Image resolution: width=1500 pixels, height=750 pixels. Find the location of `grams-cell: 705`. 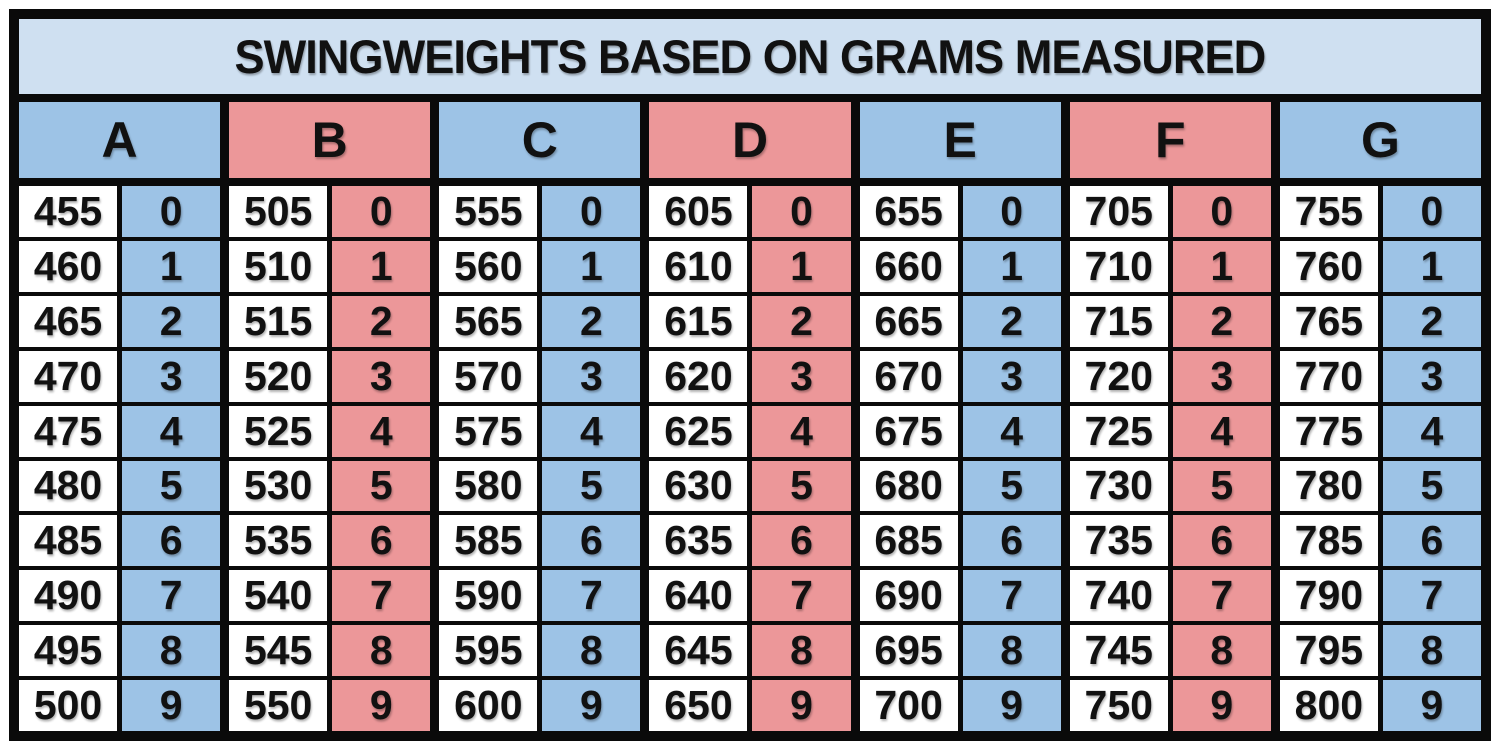

grams-cell: 705 is located at coordinates (1118, 211).